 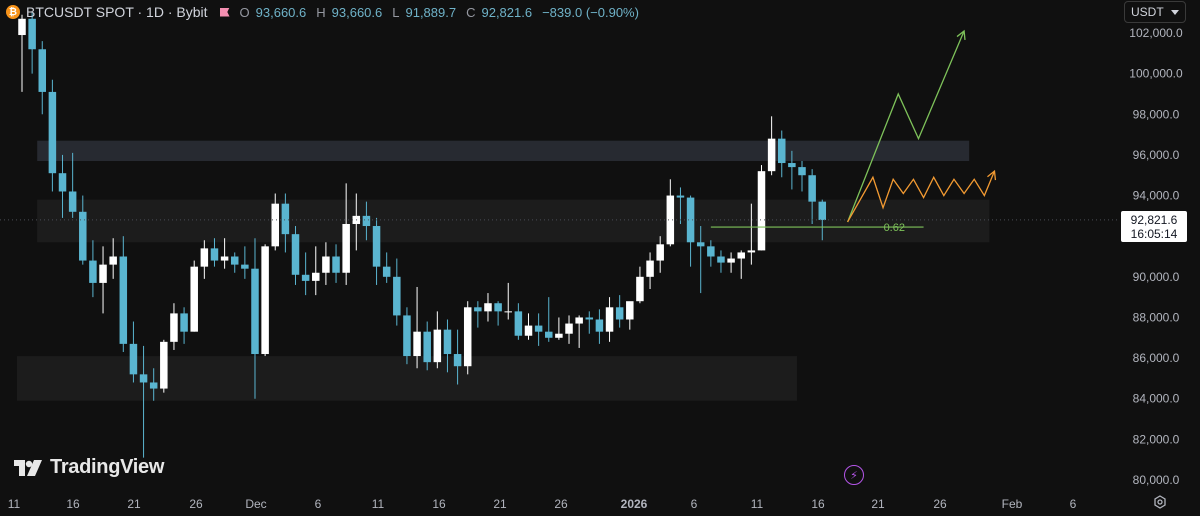 What do you see at coordinates (196, 504) in the screenshot?
I see `time-tick-label: 26` at bounding box center [196, 504].